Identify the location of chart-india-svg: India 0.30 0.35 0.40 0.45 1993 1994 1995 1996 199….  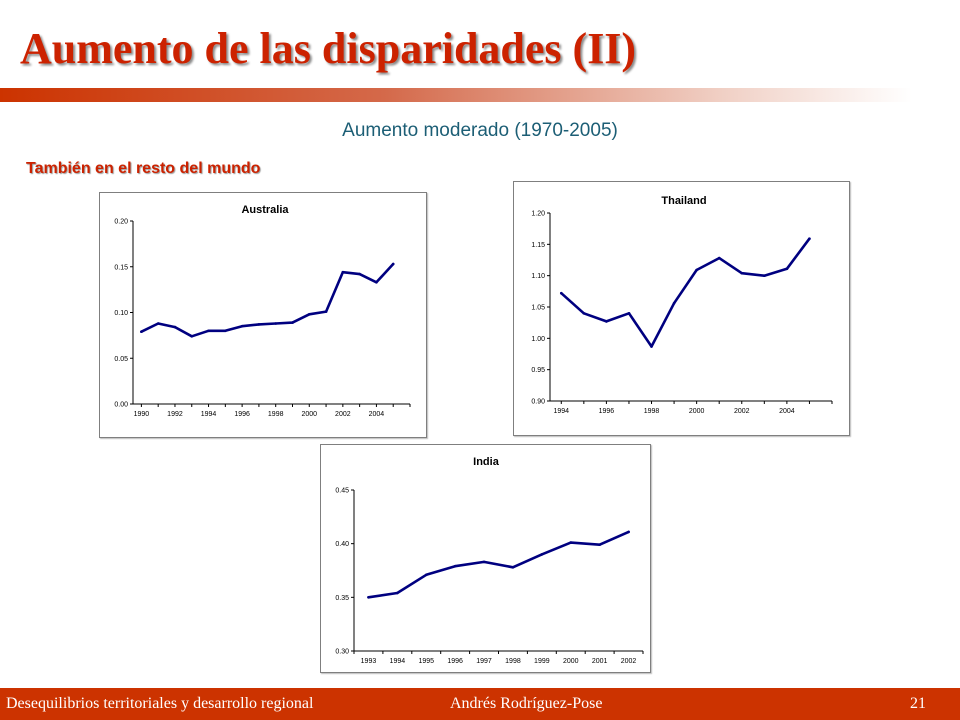
(489, 560).